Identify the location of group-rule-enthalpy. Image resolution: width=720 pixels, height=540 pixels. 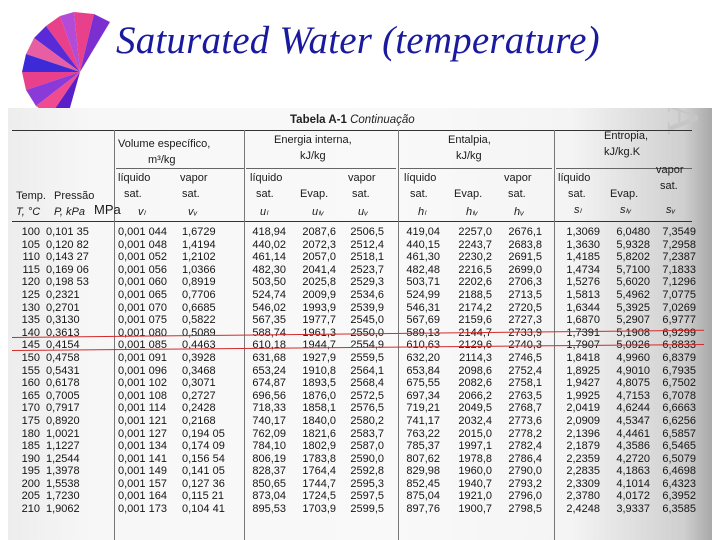
(476, 168).